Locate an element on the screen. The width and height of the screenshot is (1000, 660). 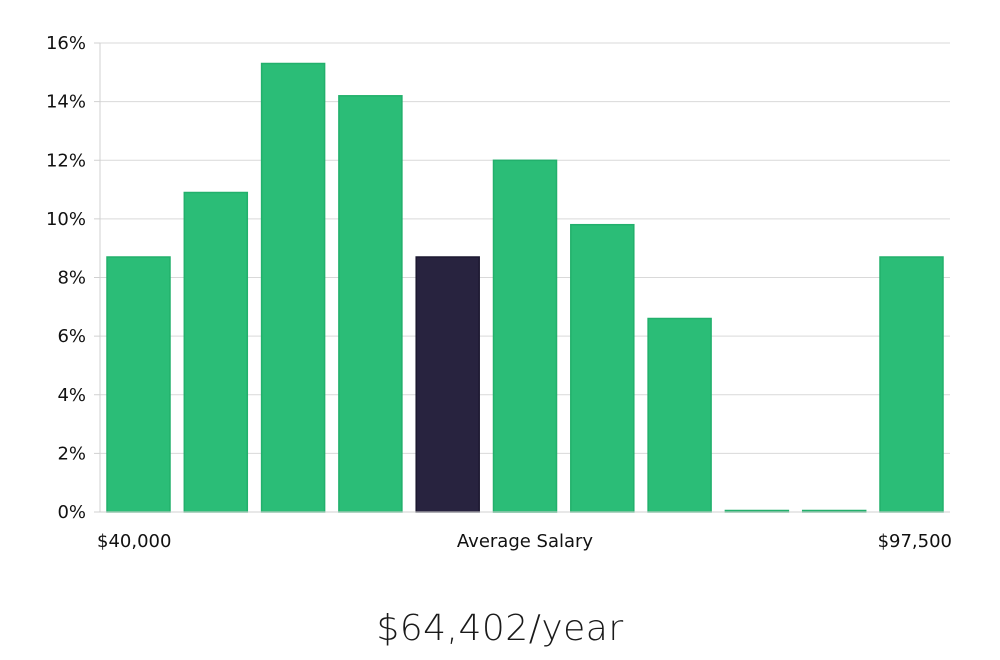
y-tick-label: 10% is located at coordinates (66, 219).